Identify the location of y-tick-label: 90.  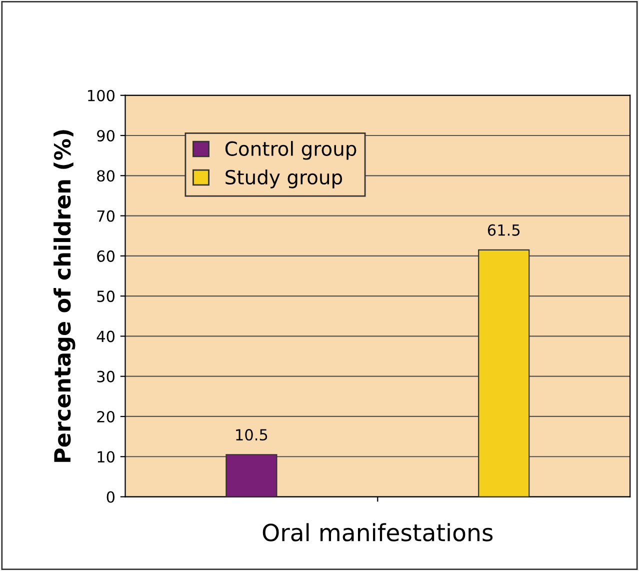
(106, 136).